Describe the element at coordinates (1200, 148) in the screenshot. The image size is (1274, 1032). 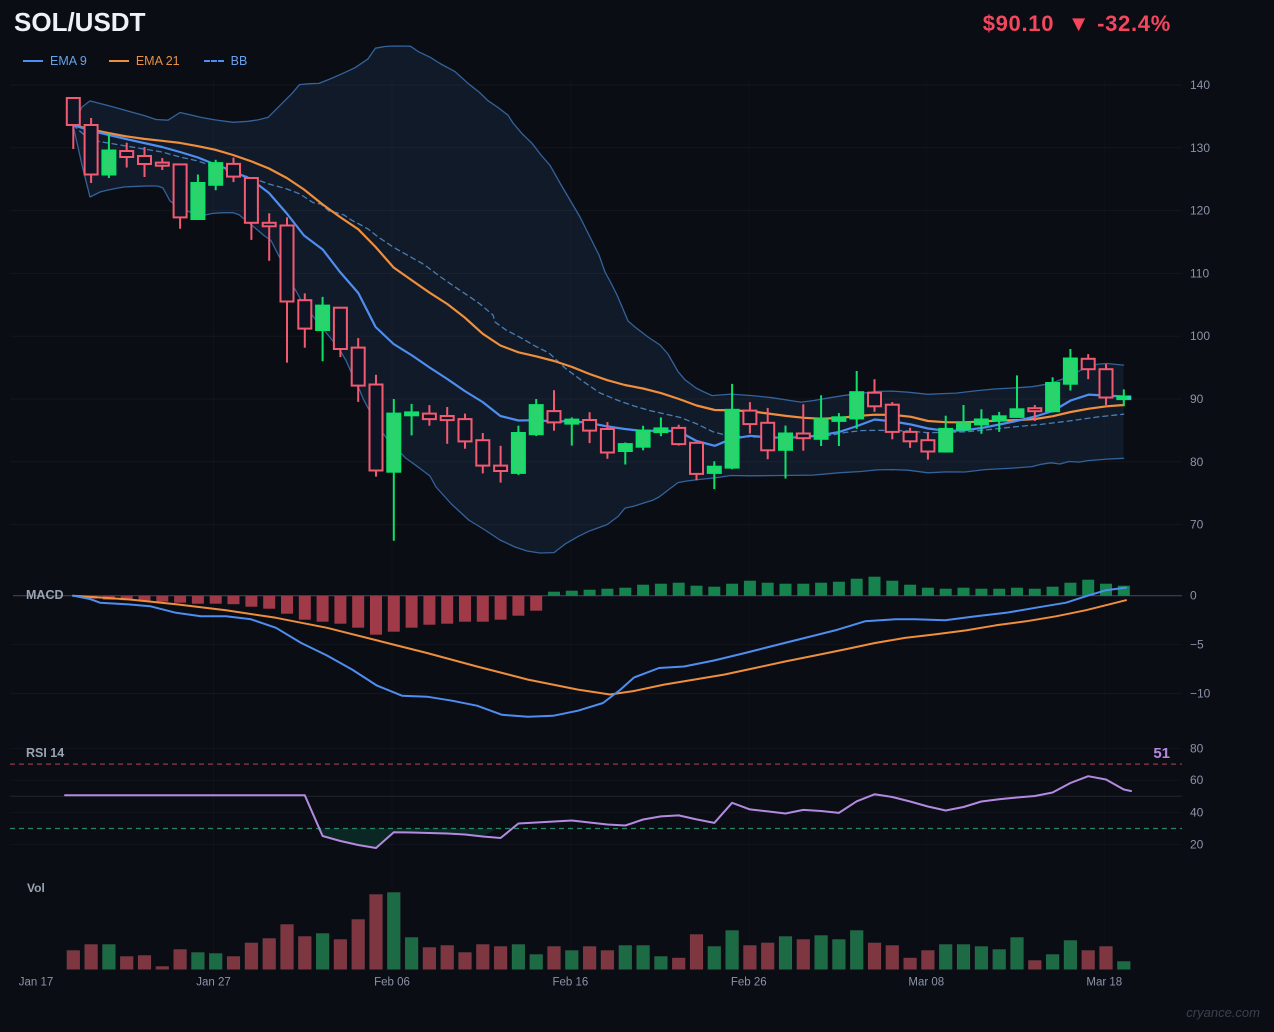
I see `svg-text: 130` at that location.